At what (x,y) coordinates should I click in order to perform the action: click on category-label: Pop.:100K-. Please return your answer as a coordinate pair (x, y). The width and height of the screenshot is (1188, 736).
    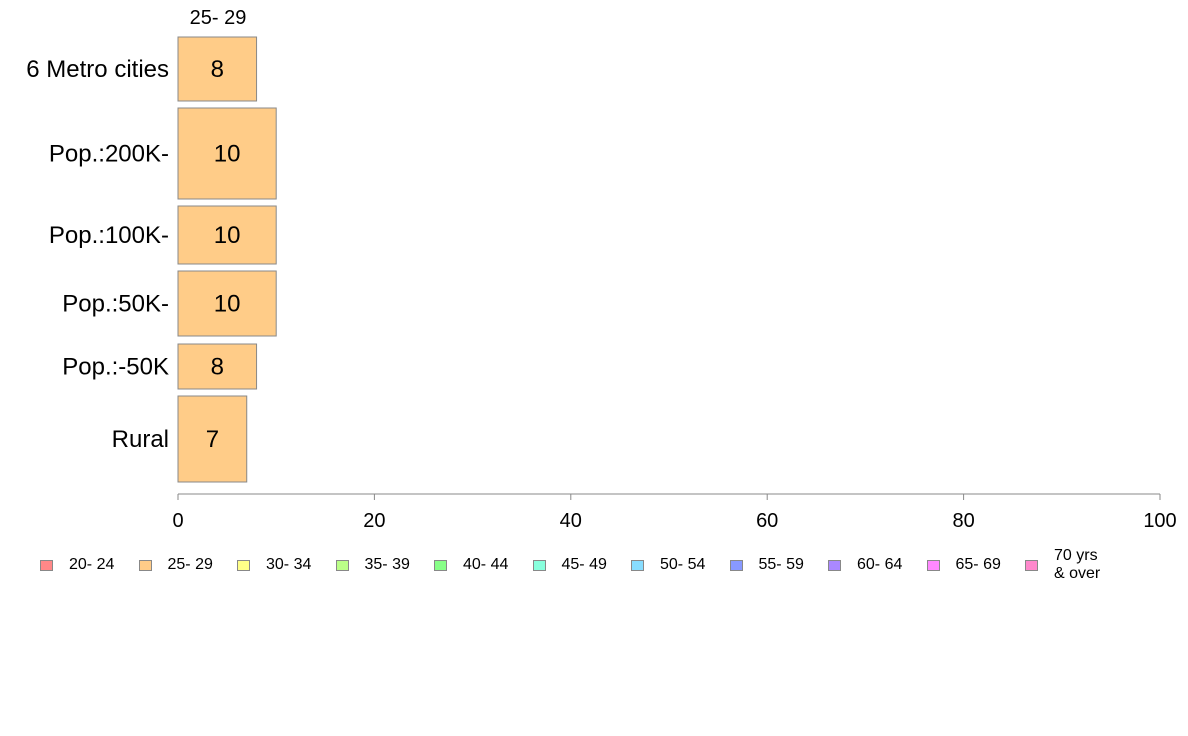
    Looking at the image, I should click on (109, 235).